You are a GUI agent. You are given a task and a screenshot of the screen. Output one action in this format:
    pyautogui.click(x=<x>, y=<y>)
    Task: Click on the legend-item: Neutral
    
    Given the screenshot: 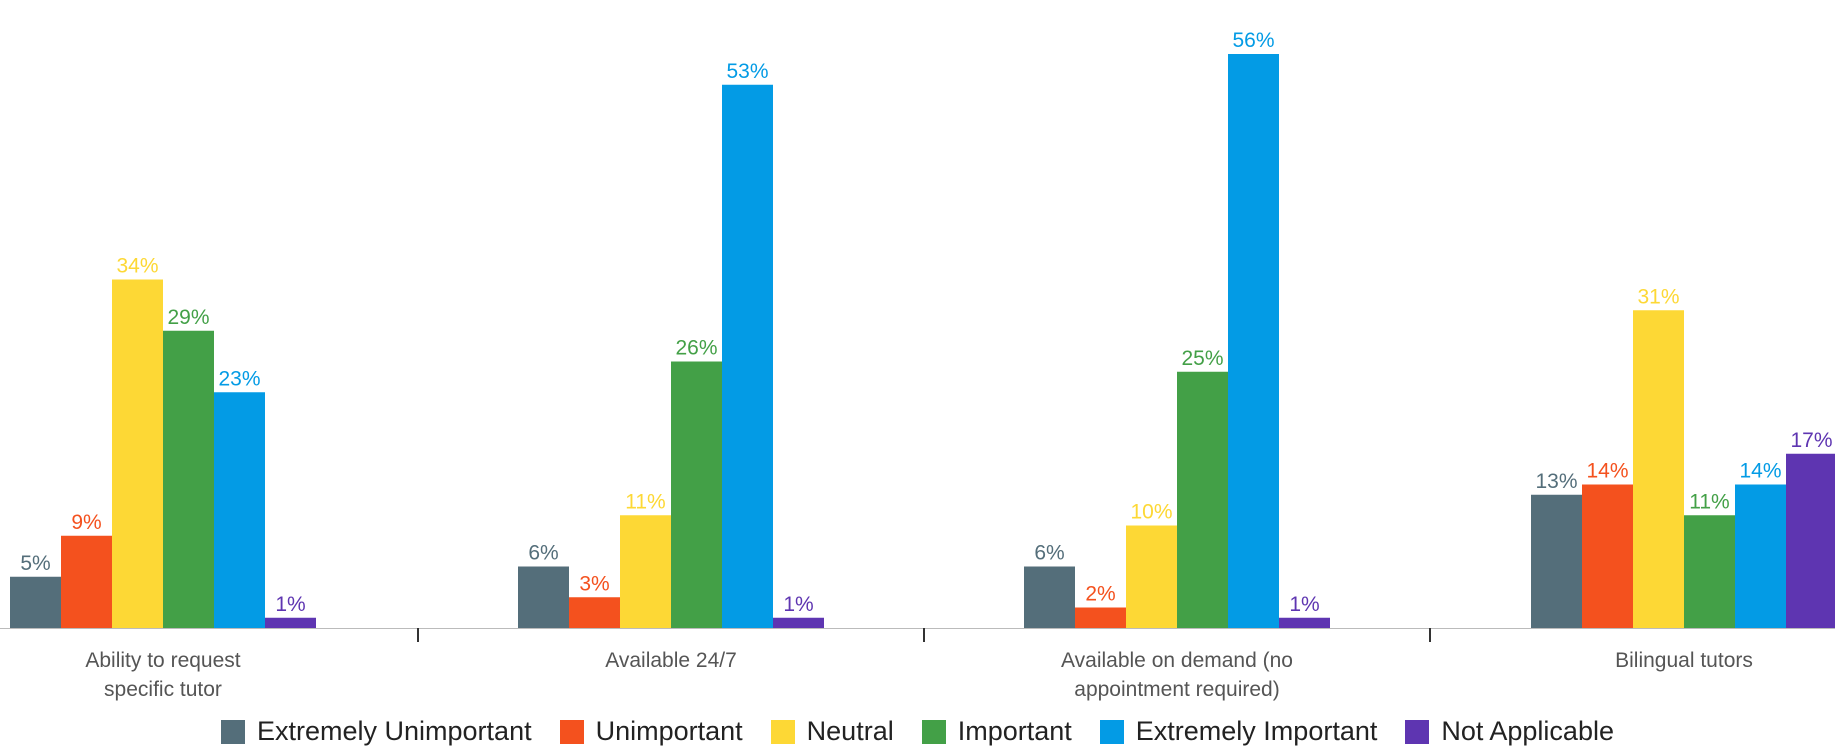 What is the action you would take?
    pyautogui.click(x=832, y=731)
    